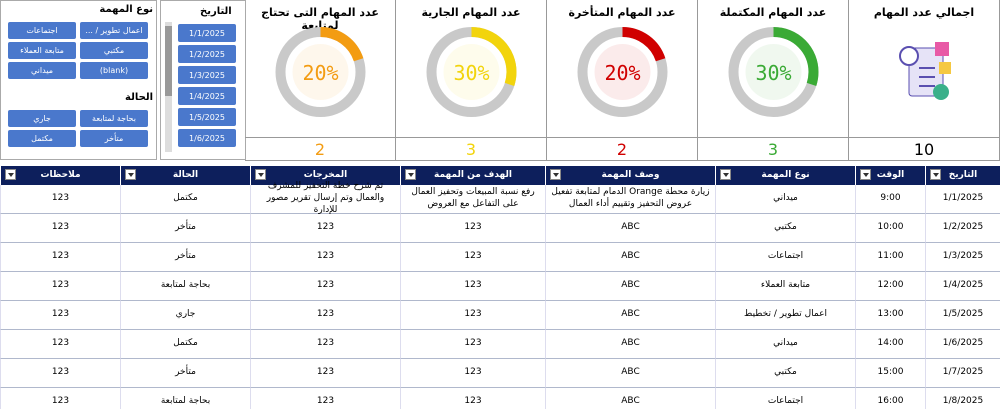  I want to click on table-cell: 1/8/2025, so click(962, 398).